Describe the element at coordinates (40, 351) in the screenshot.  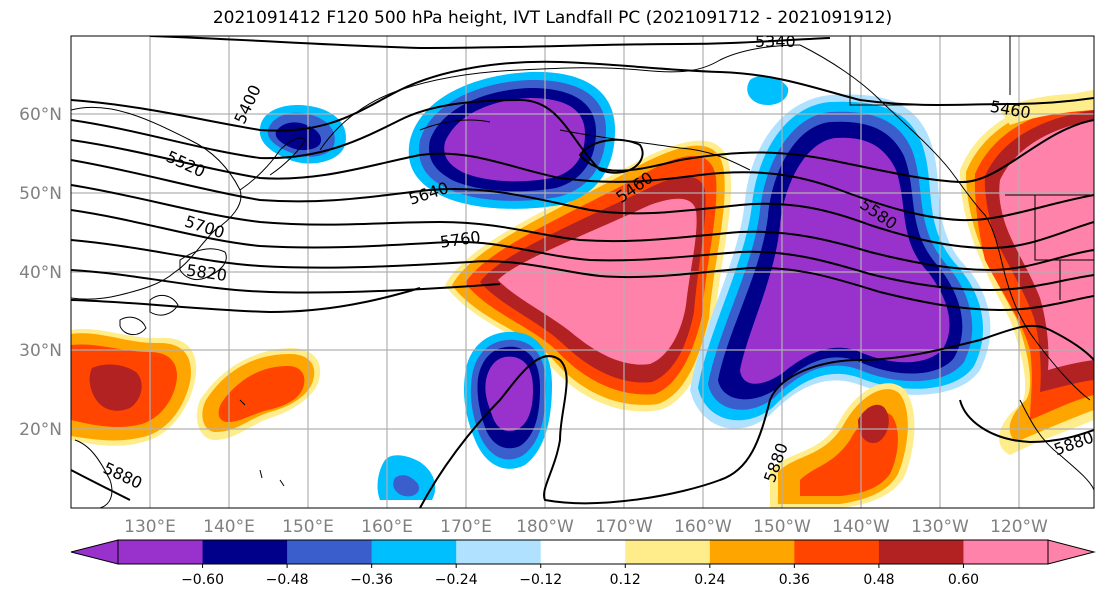
I see `lat-label: 30°N` at that location.